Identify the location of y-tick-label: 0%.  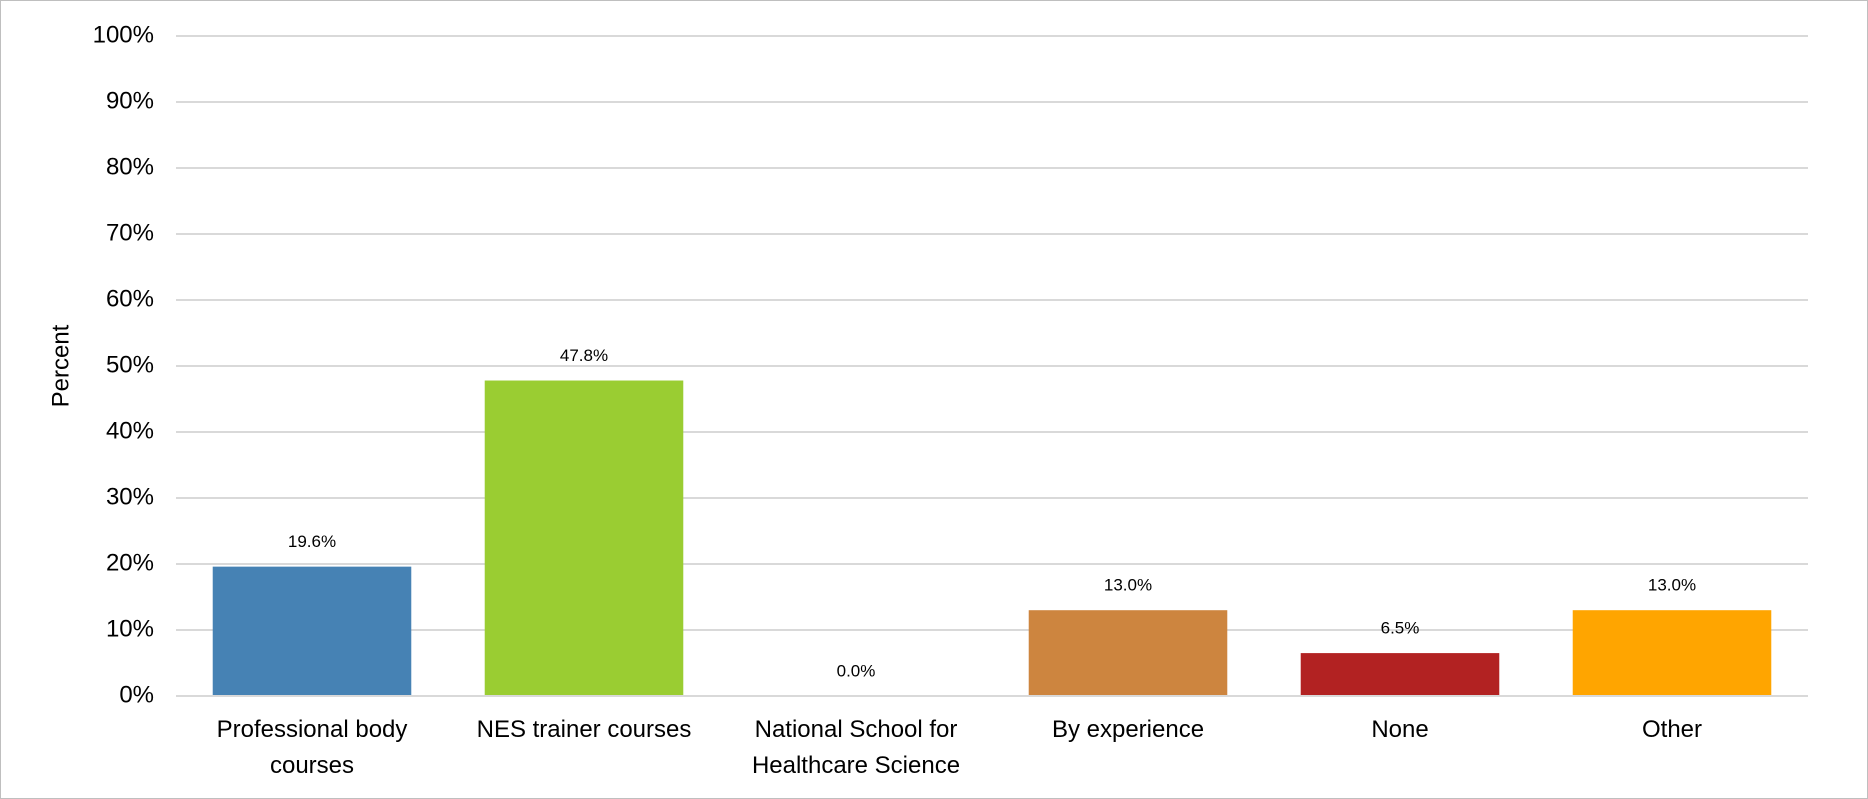
(136, 694).